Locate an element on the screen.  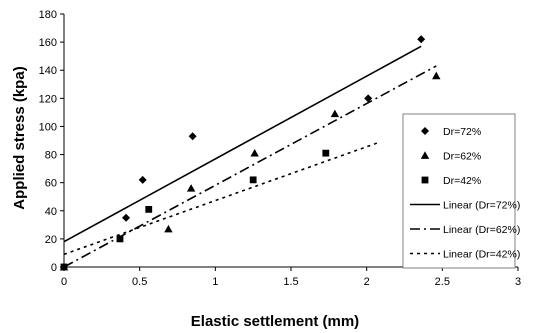
legend-marker-triangle is located at coordinates (425, 155).